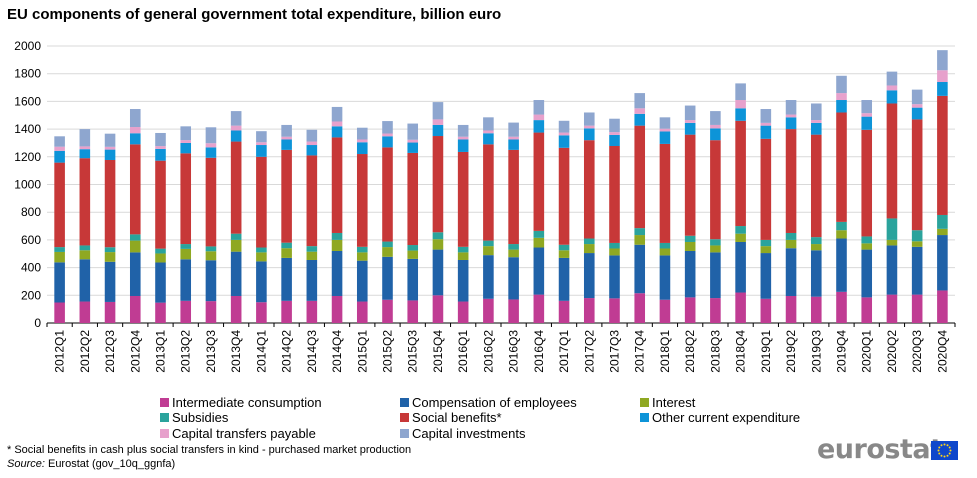  Describe the element at coordinates (463, 351) in the screenshot. I see `x-tick-label: 2016Q1` at that location.